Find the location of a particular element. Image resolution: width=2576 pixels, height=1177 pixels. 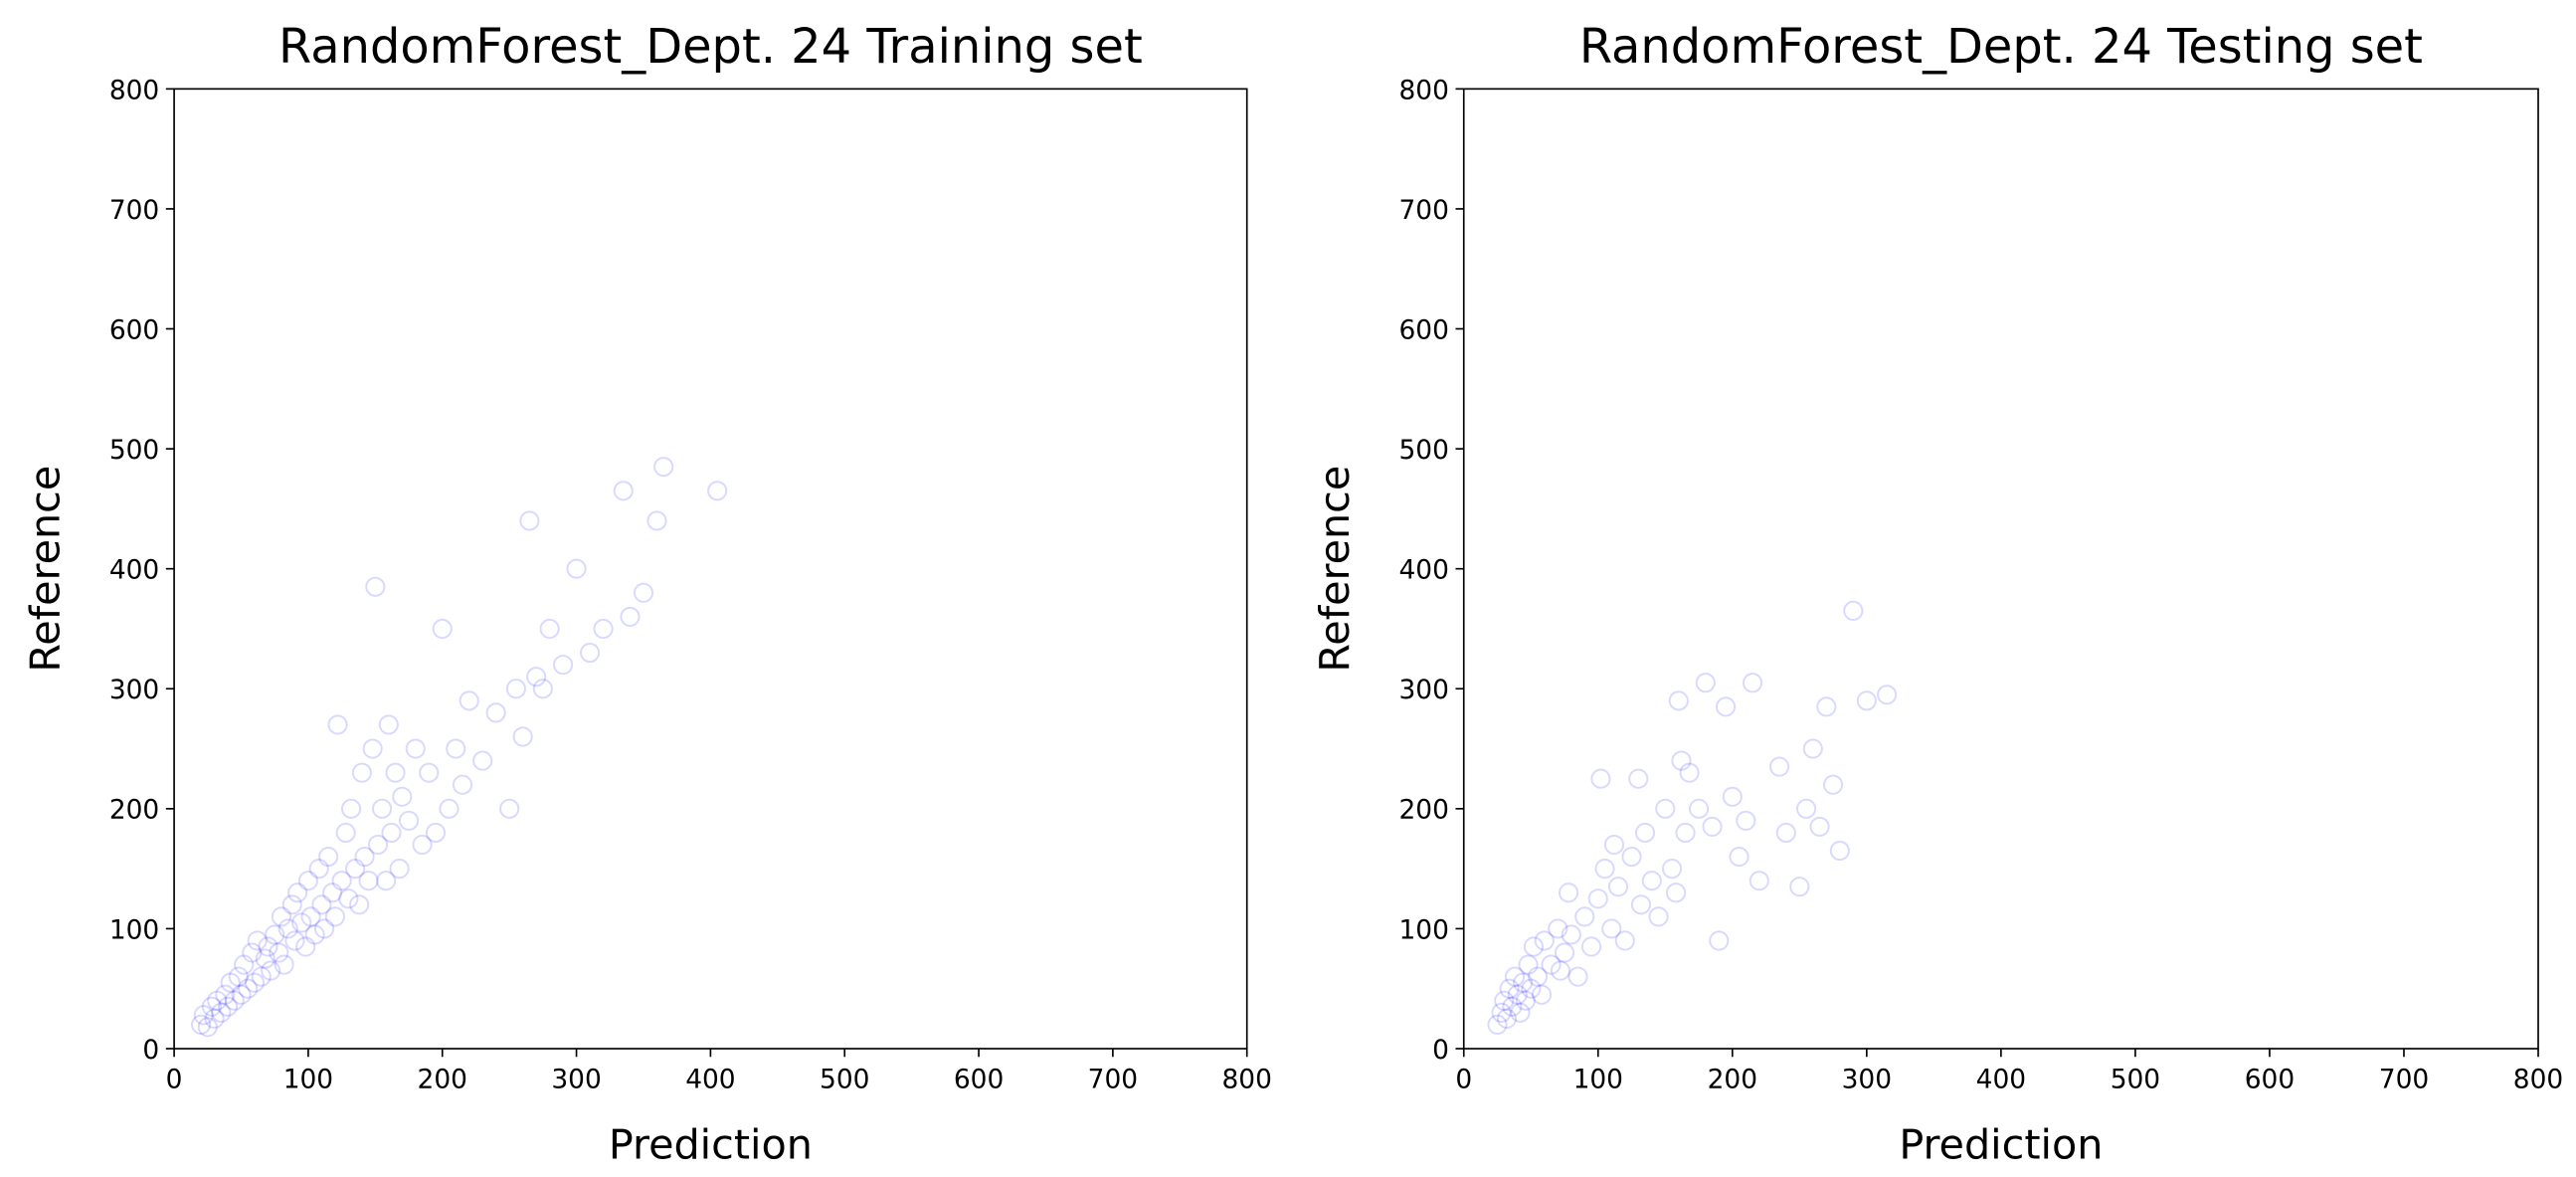

y-tick-label: 500 is located at coordinates (1423, 450).